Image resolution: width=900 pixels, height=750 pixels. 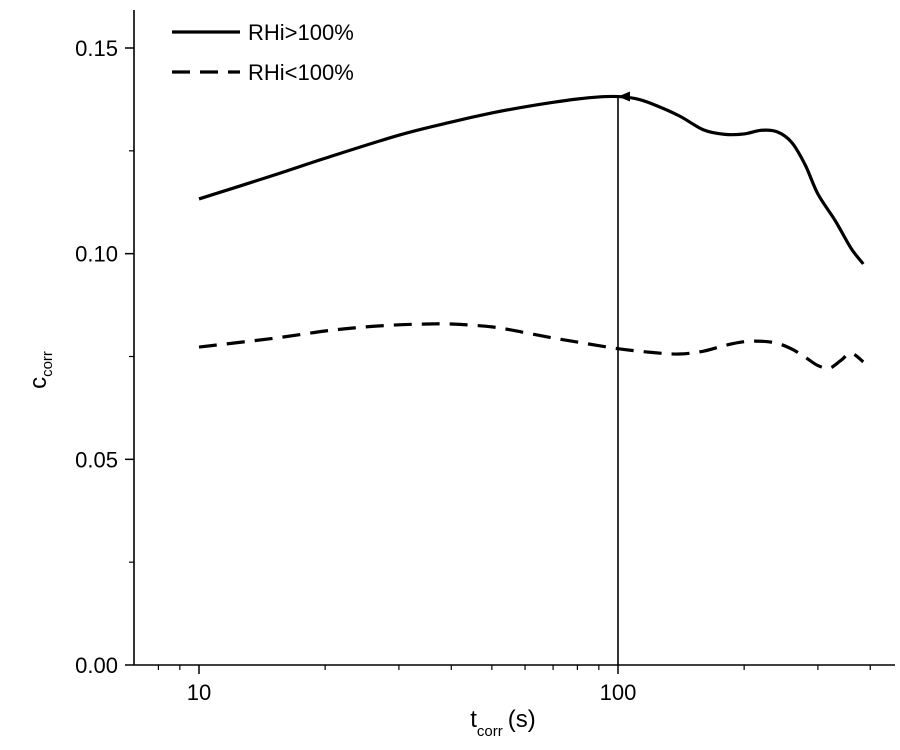 What do you see at coordinates (514, 685) in the screenshot?
I see `x-axis-ticks: 10 100` at bounding box center [514, 685].